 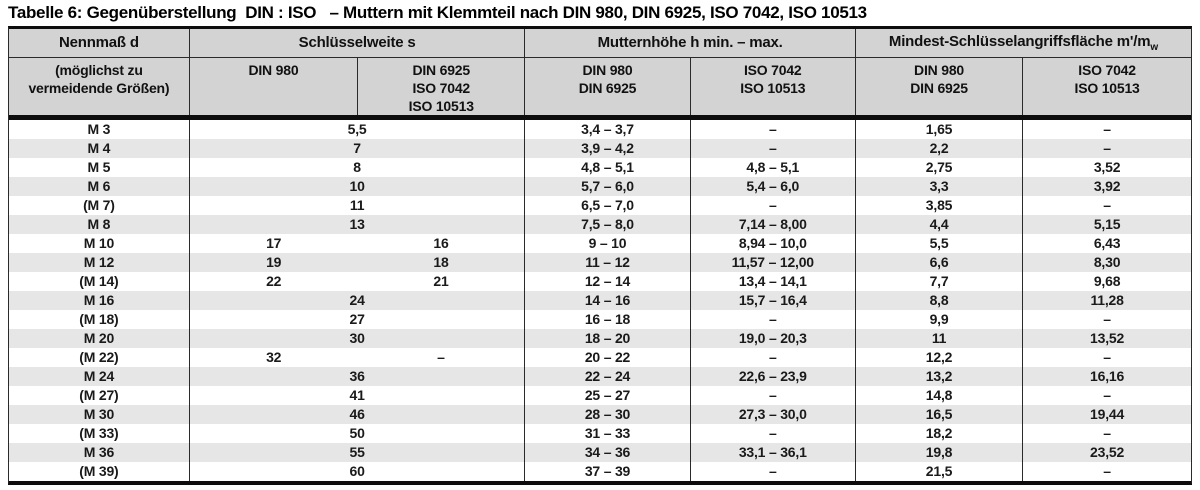 What do you see at coordinates (938, 262) in the screenshot?
I see `cell-angriffsflaeche-din: 6,6` at bounding box center [938, 262].